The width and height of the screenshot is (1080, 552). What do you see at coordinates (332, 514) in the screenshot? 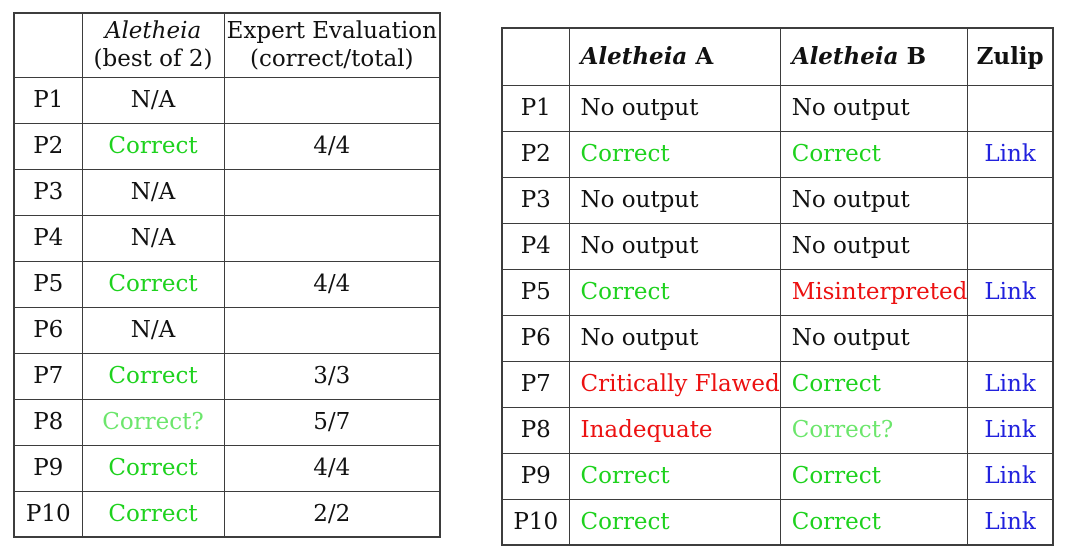
I see `expert-score: 2/2` at bounding box center [332, 514].